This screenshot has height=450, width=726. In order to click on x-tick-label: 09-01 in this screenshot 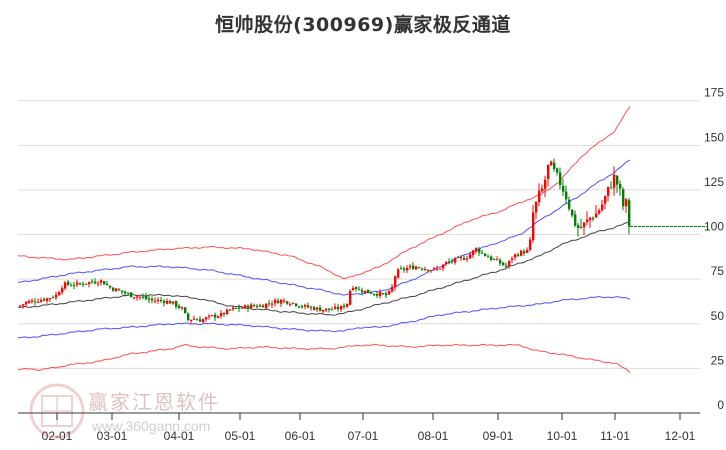, I will do `click(498, 436)`.